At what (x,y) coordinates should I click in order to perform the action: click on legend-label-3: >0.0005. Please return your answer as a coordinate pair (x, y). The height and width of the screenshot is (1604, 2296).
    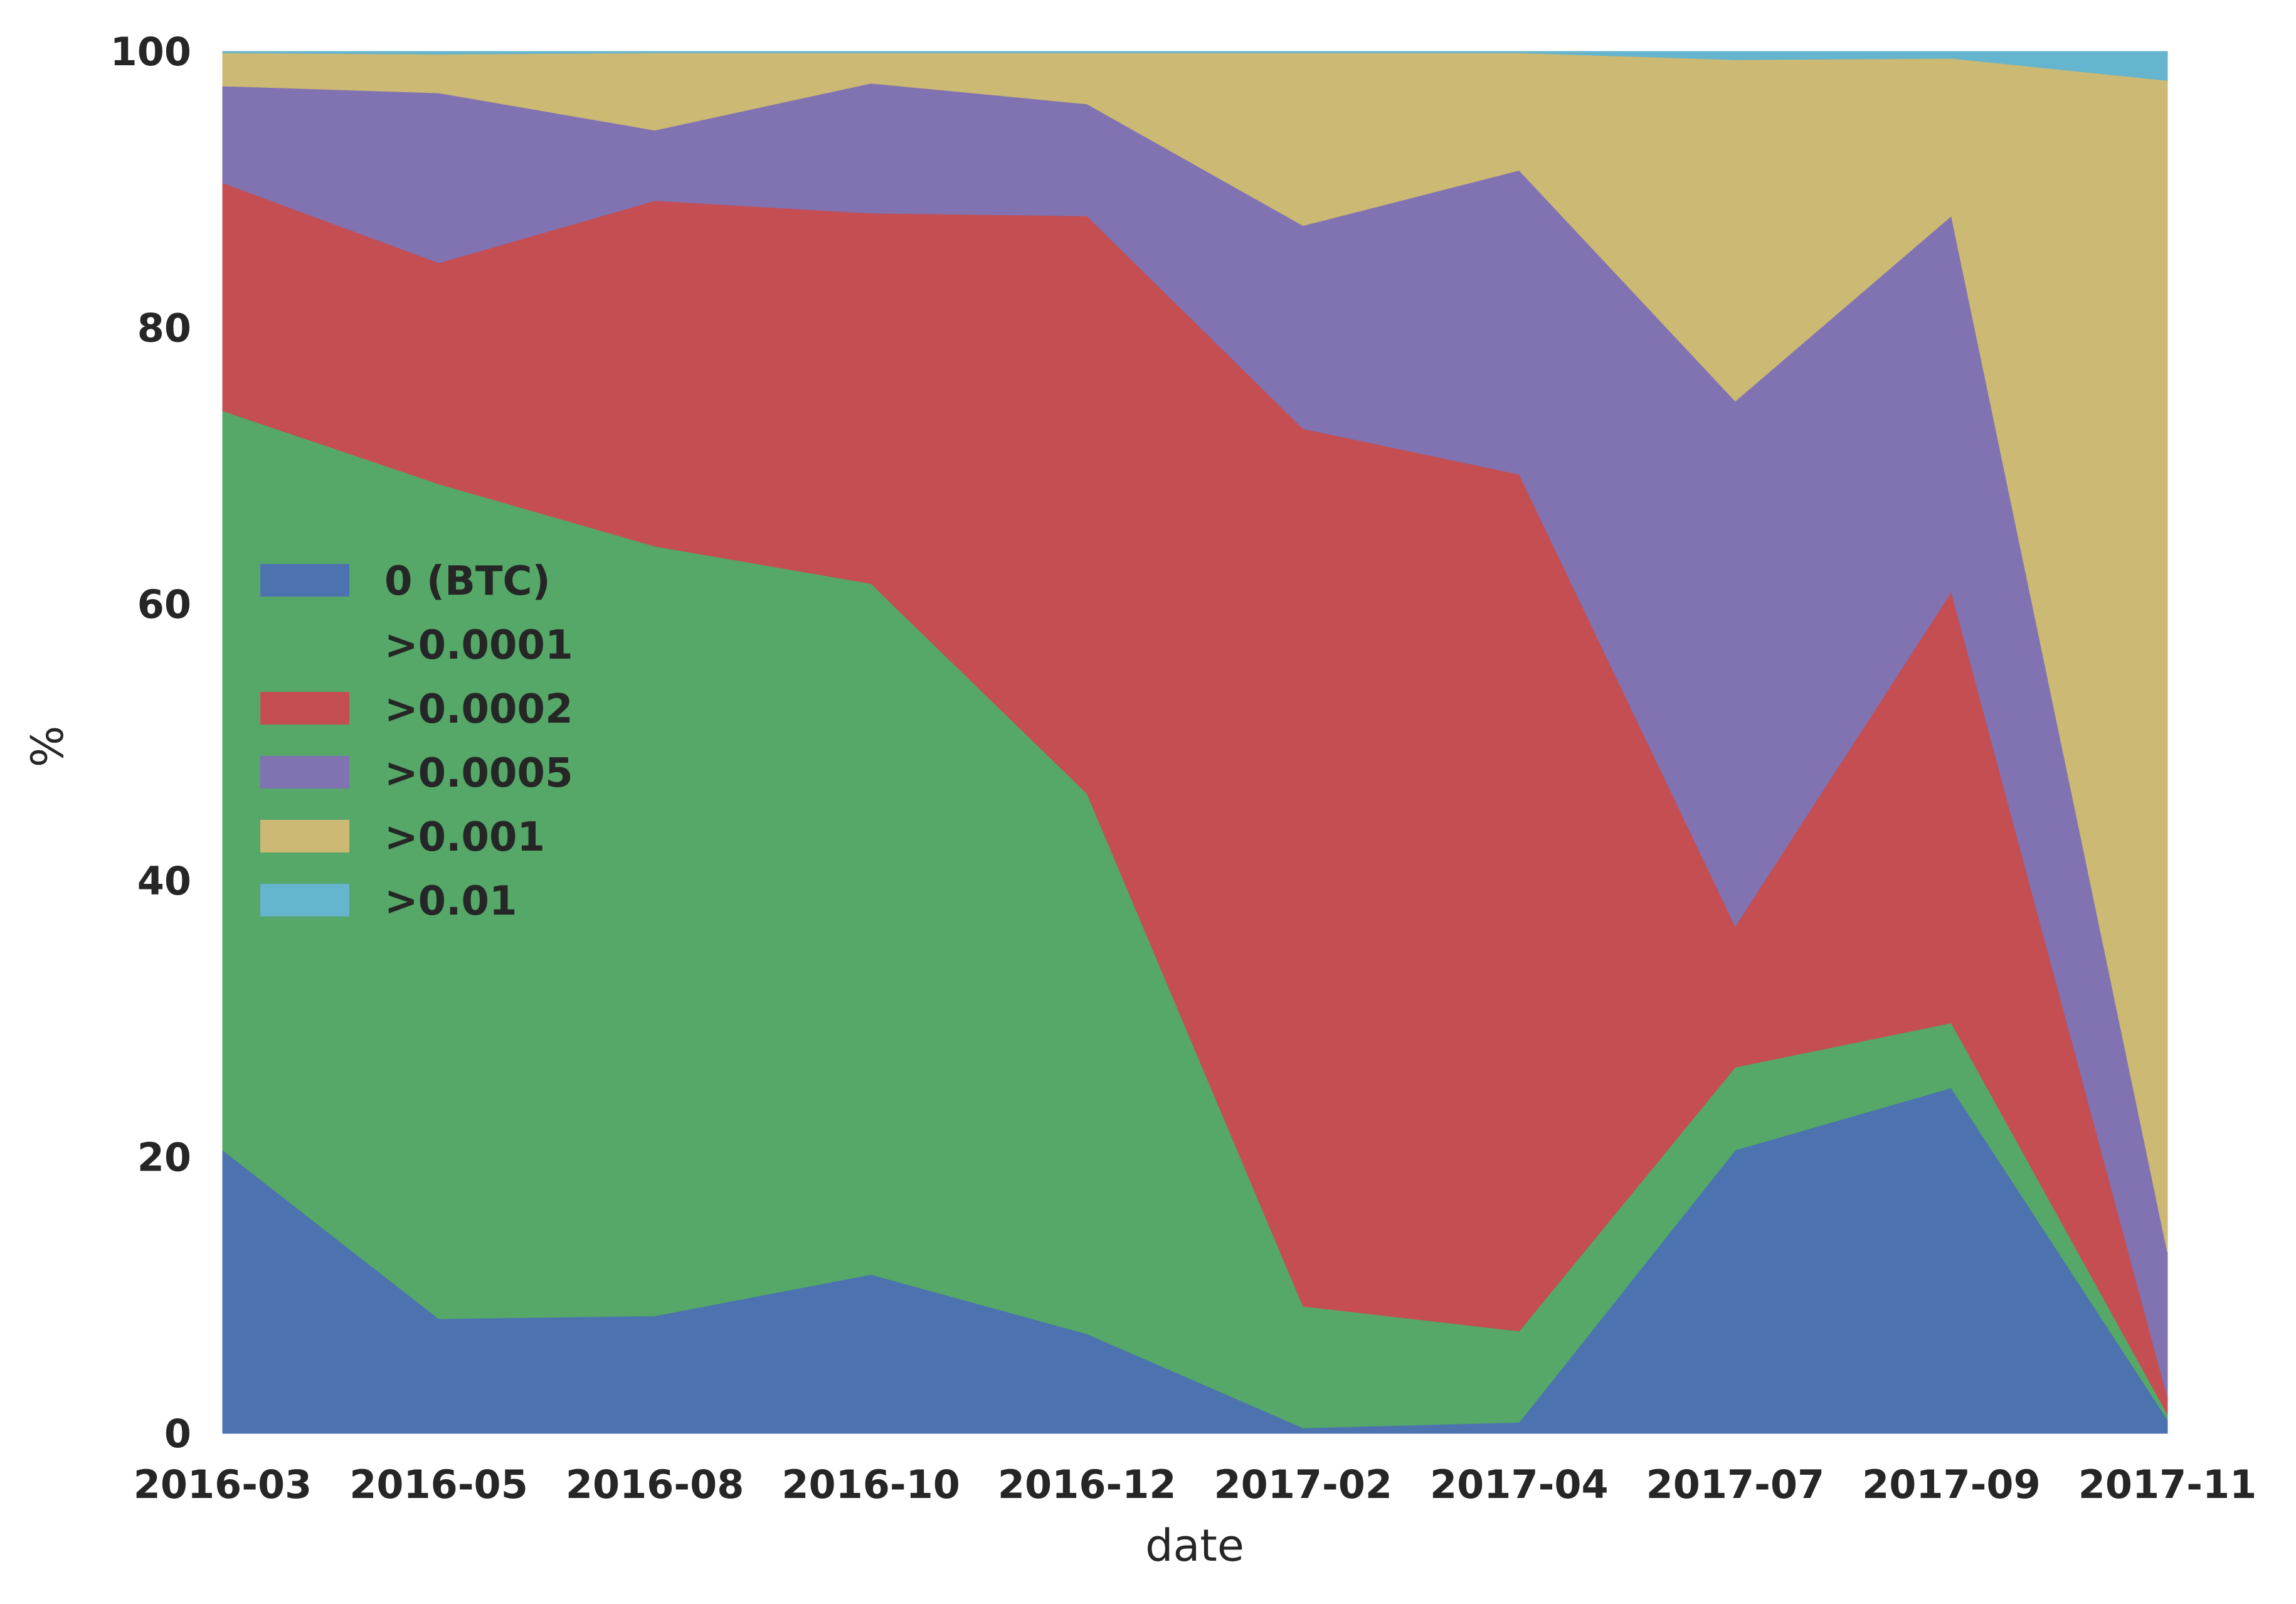
    Looking at the image, I should click on (478, 774).